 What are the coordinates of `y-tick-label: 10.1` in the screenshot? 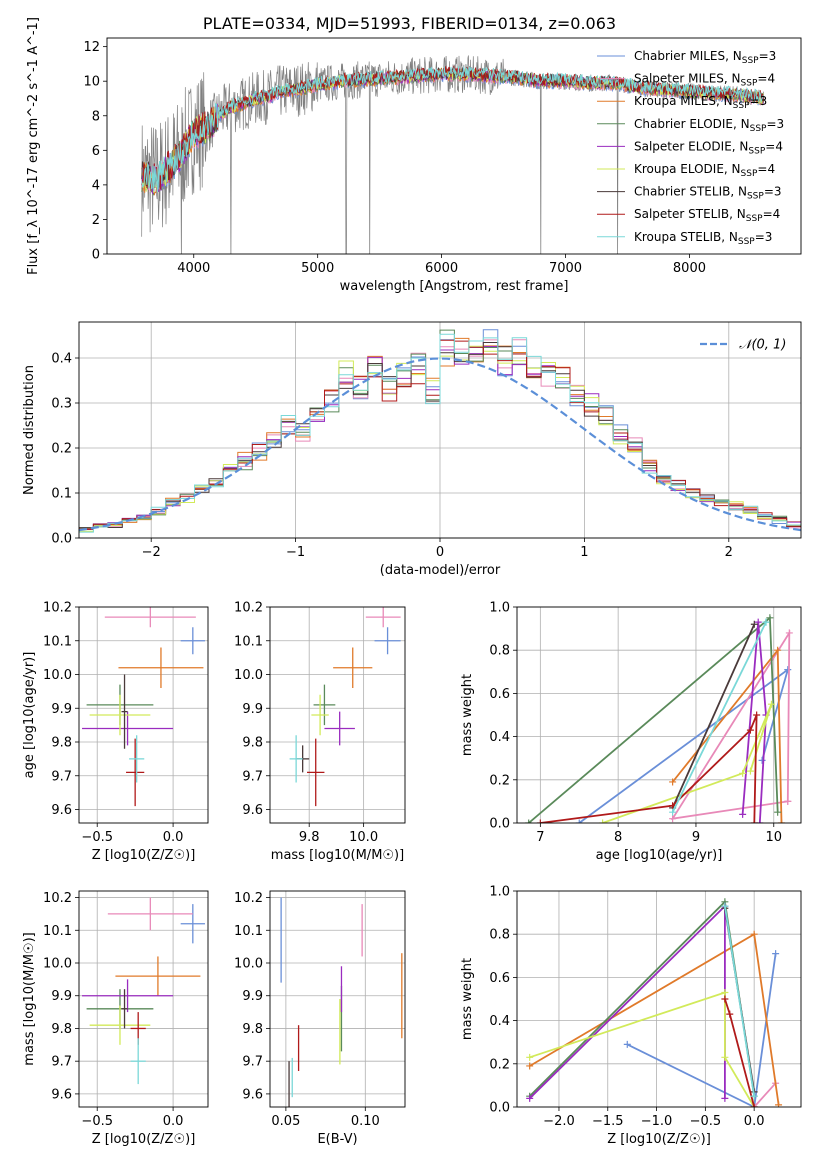 It's located at (57, 641).